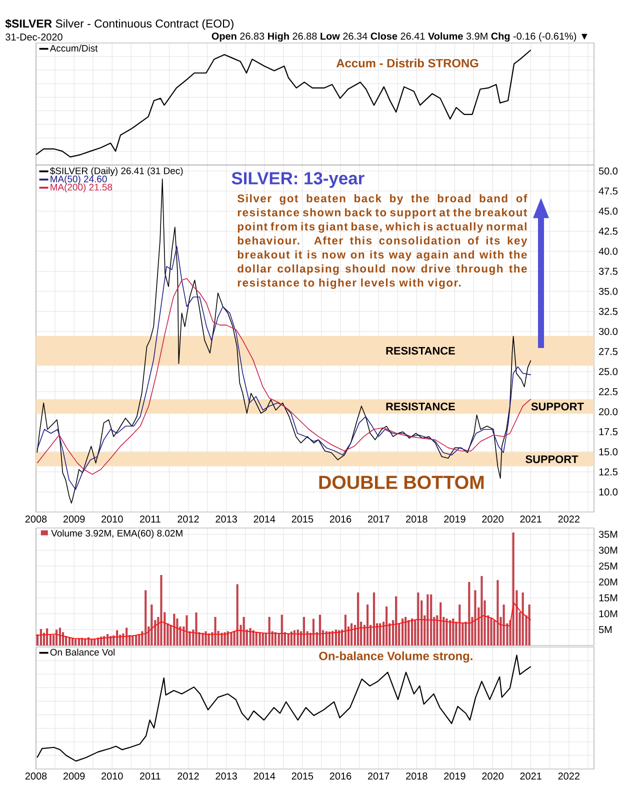 This screenshot has height=795, width=633. Describe the element at coordinates (298, 180) in the screenshot. I see `chart-title: SILVER: 13-year` at that location.